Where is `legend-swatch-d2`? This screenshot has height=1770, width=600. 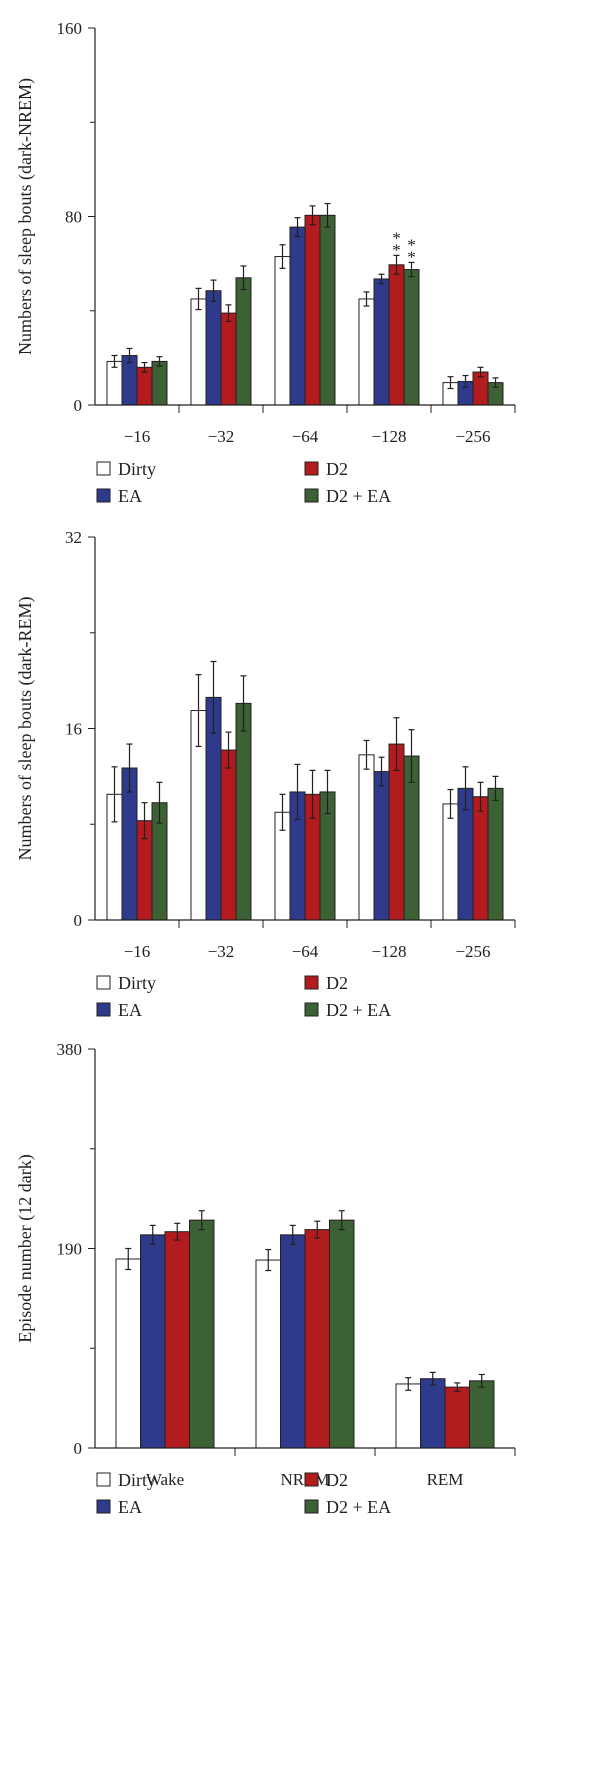
legend-swatch-d2 is located at coordinates (311, 1479).